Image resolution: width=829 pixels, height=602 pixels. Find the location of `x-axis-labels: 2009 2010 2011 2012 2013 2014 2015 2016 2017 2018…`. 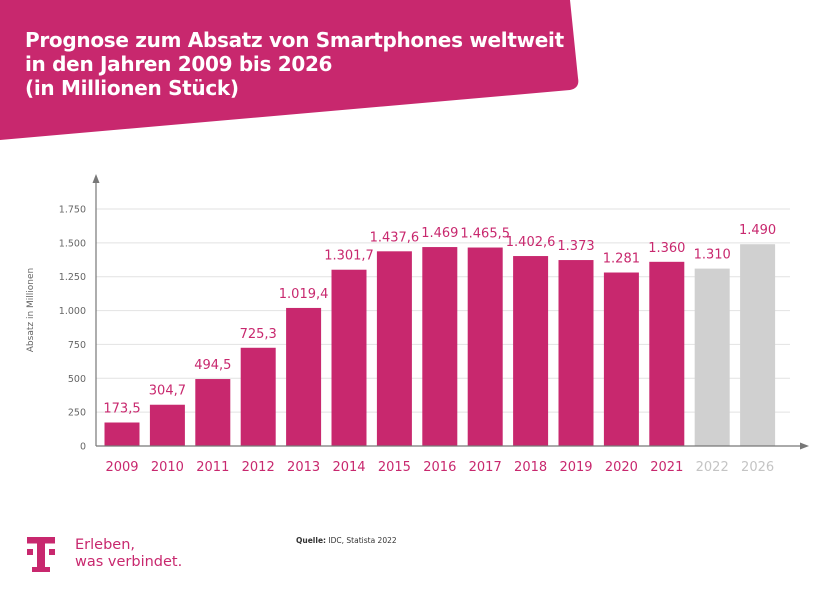

x-axis-labels: 2009 2010 2011 2012 2013 2014 2015 2016 2017 2018… is located at coordinates (439, 467).